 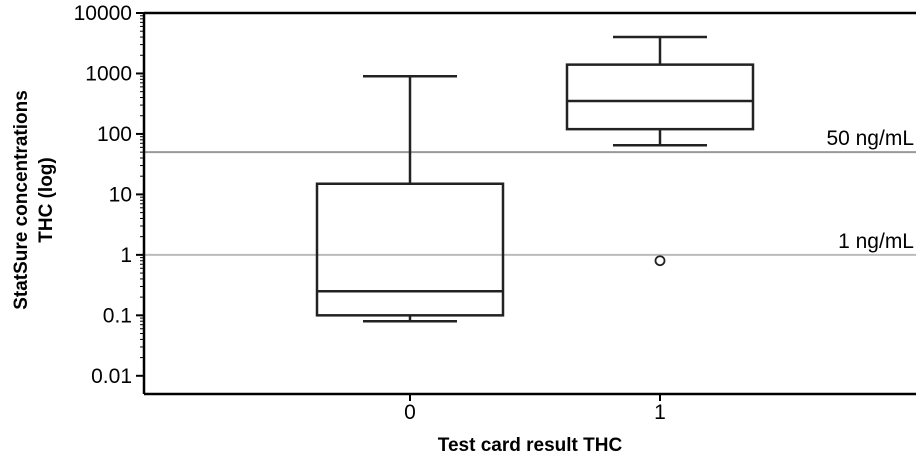 What do you see at coordinates (21, 200) in the screenshot?
I see `y-axis-title-line-1: StatSure concentrations` at bounding box center [21, 200].